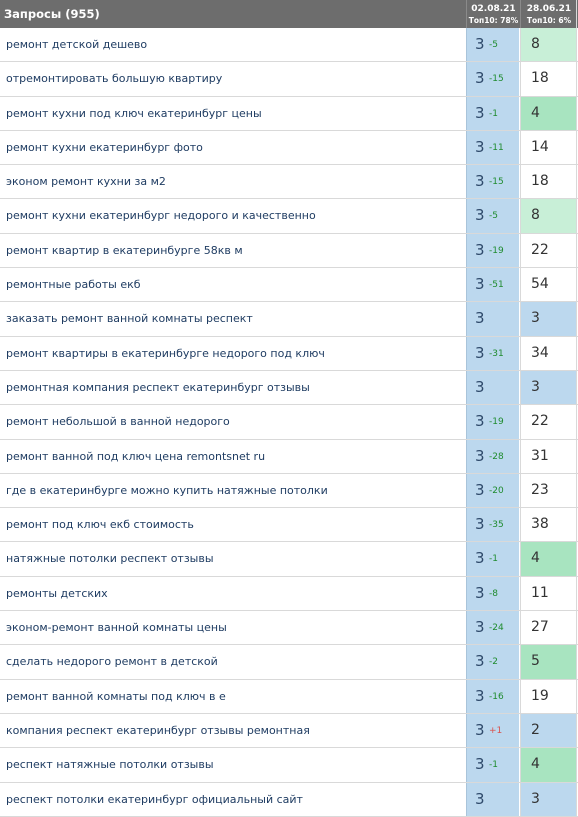  What do you see at coordinates (289, 182) in the screenshot?
I see `table-row: эконом ремонт кухни за м2 3 -15 18` at bounding box center [289, 182].